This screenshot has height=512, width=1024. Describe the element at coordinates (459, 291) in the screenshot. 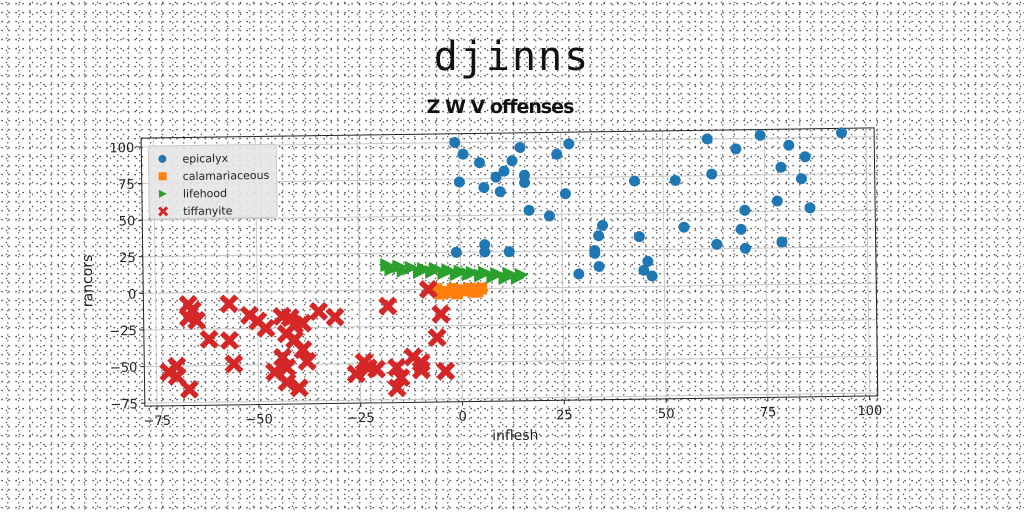

I see `series-calamariaceous` at that location.